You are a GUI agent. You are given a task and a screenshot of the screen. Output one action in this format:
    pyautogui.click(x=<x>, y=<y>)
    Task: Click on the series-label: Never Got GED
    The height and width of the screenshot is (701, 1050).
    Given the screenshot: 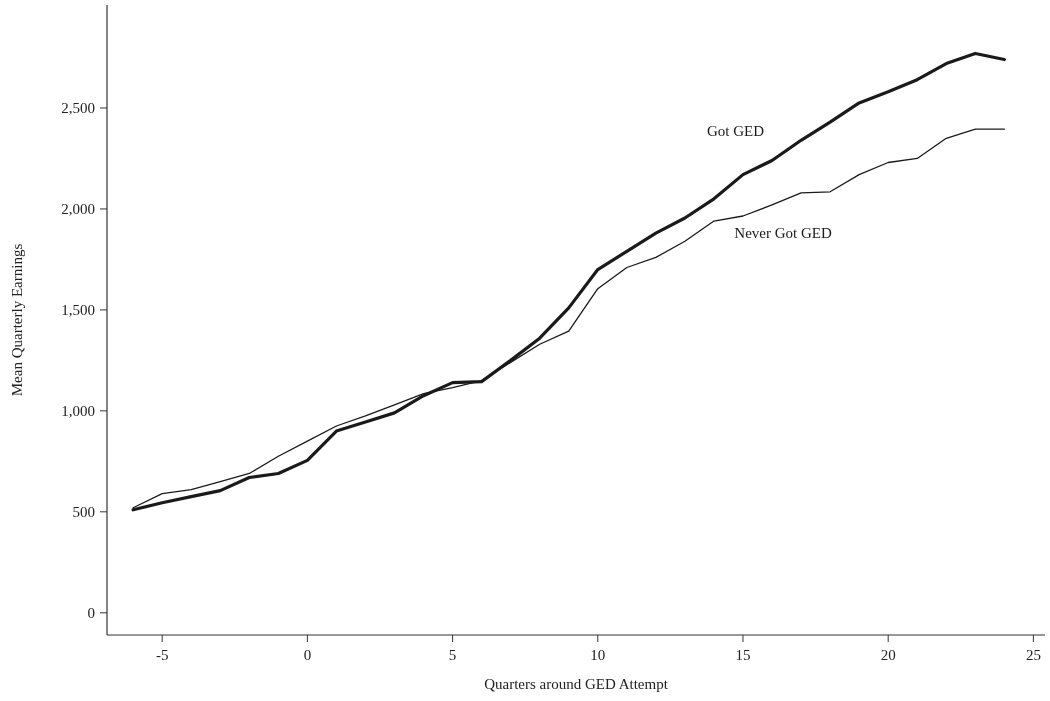 What is the action you would take?
    pyautogui.click(x=783, y=232)
    